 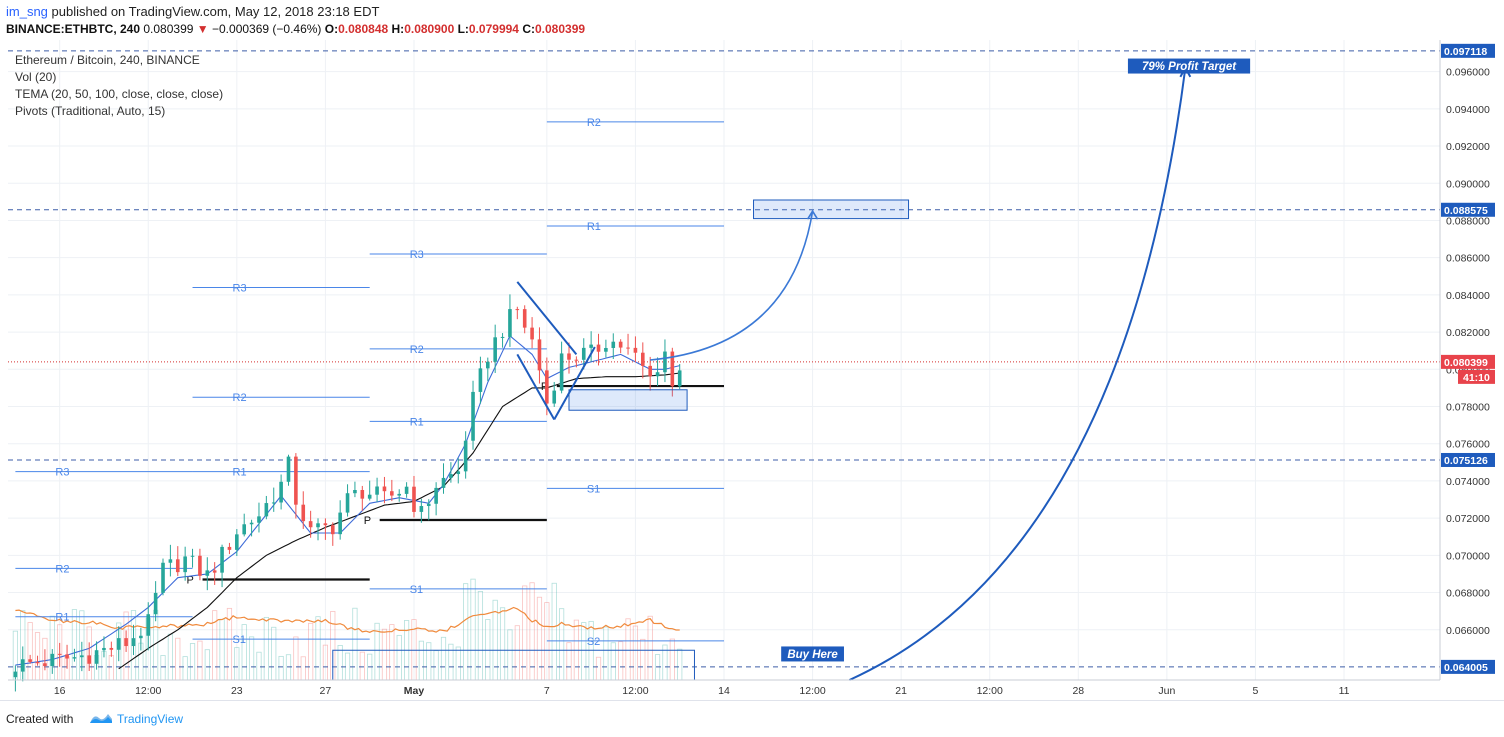 What do you see at coordinates (398, 29) in the screenshot?
I see `high-label: H:` at bounding box center [398, 29].